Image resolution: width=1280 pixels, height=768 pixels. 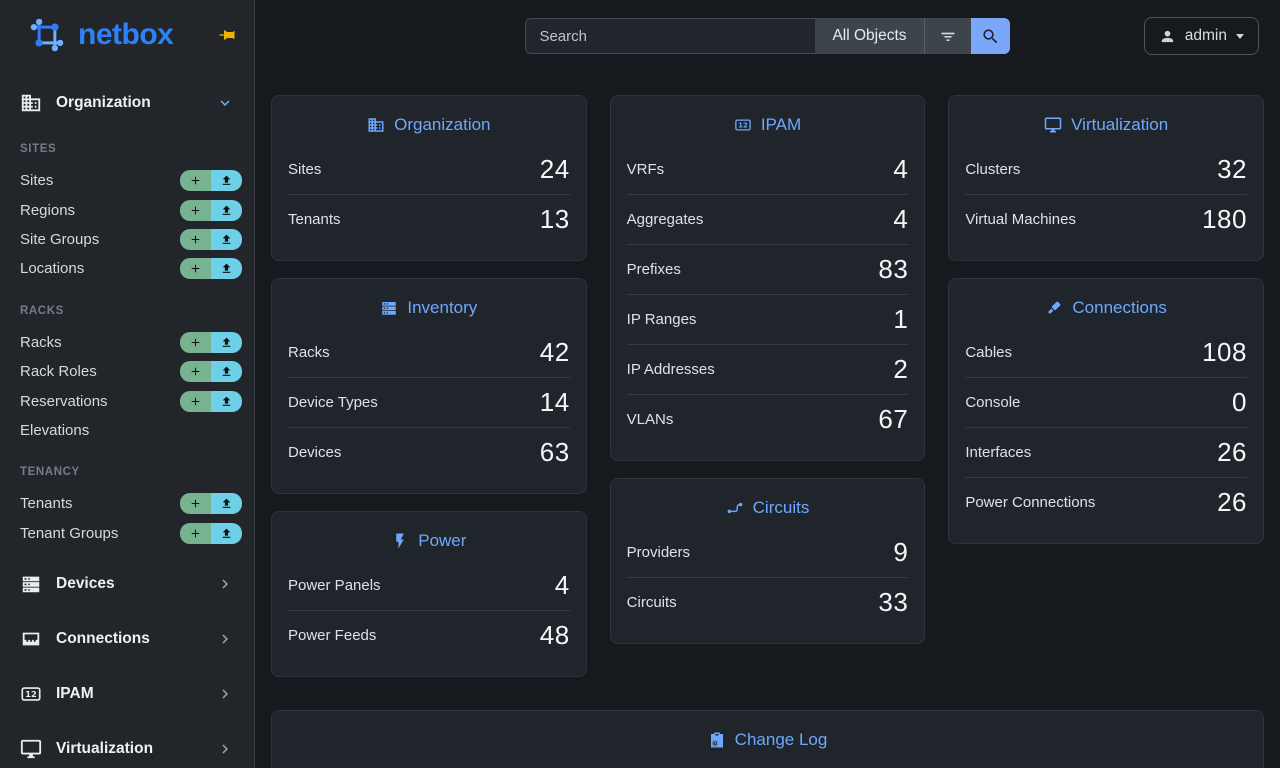 What do you see at coordinates (768, 127) in the screenshot?
I see `card-ipam-title: 12 IPAM` at bounding box center [768, 127].